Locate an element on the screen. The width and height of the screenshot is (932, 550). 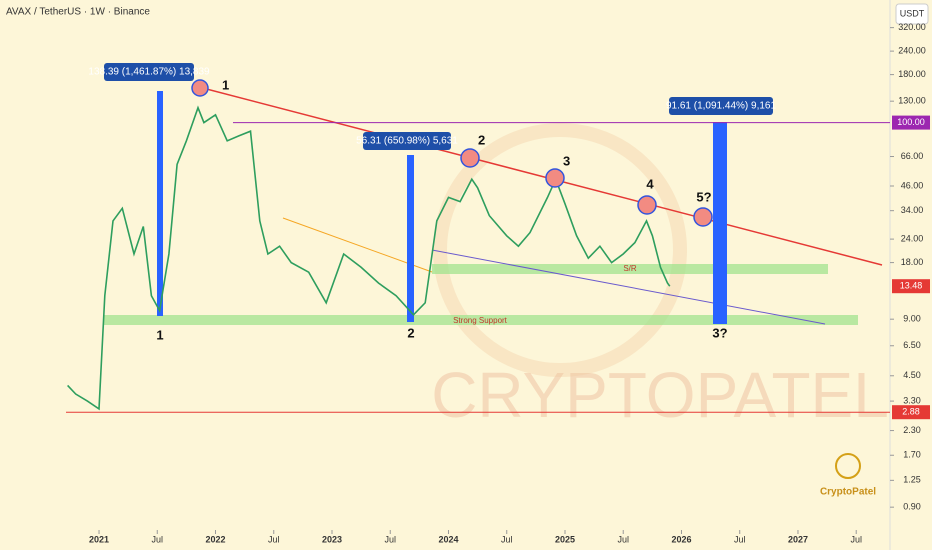
currency: USDT is located at coordinates (912, 13).